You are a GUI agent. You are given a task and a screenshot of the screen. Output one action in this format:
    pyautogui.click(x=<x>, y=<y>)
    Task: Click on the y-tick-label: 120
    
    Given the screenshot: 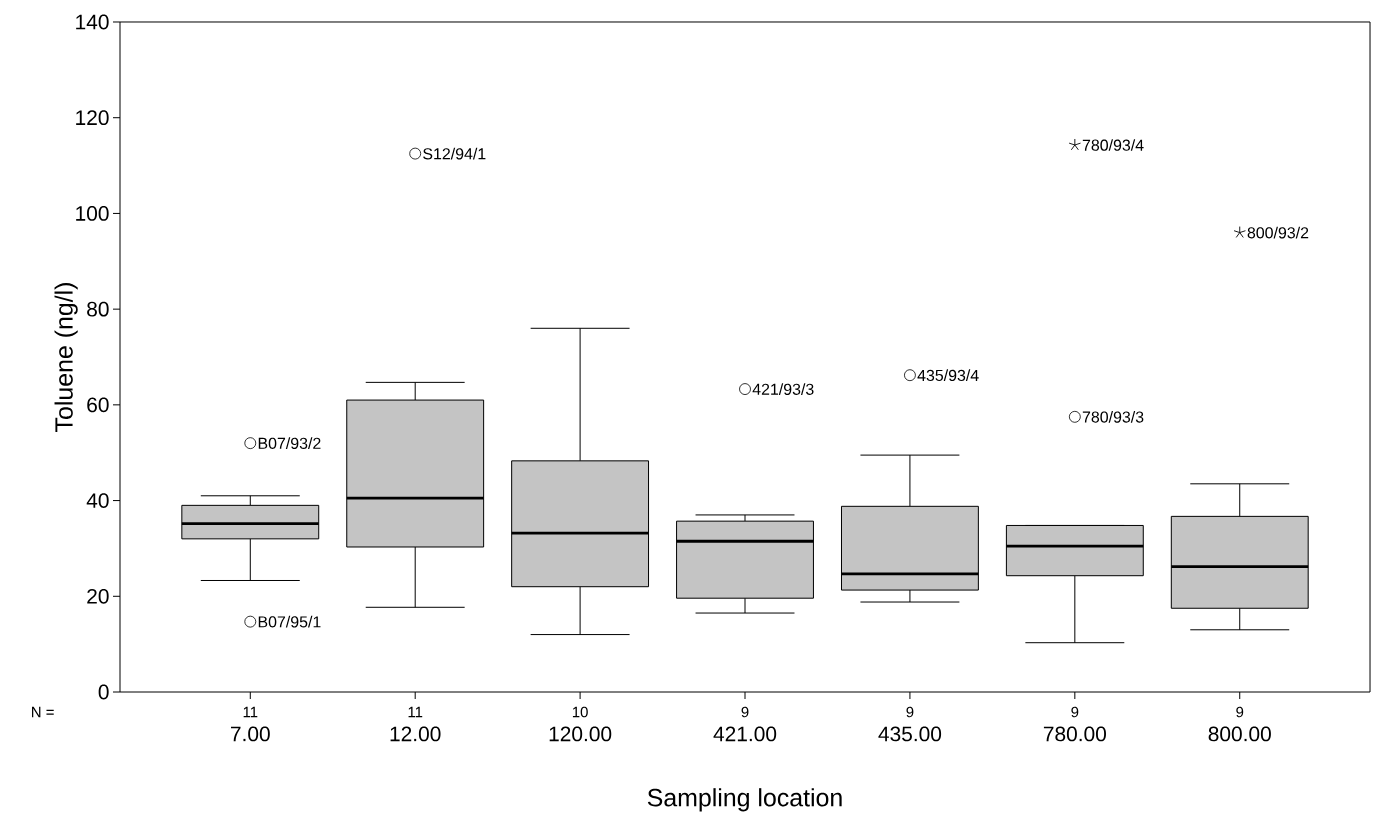 What is the action you would take?
    pyautogui.click(x=92, y=118)
    